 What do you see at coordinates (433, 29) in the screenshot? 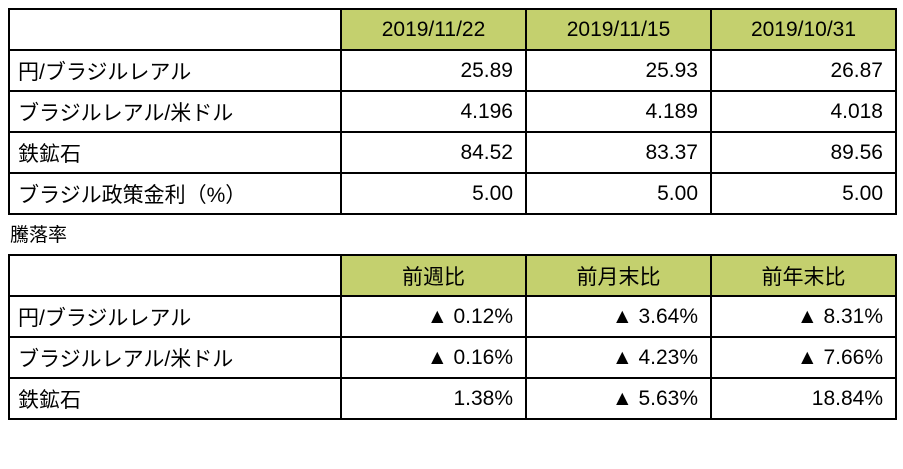
I see `rates-column-header: 2019/11/22` at bounding box center [433, 29].